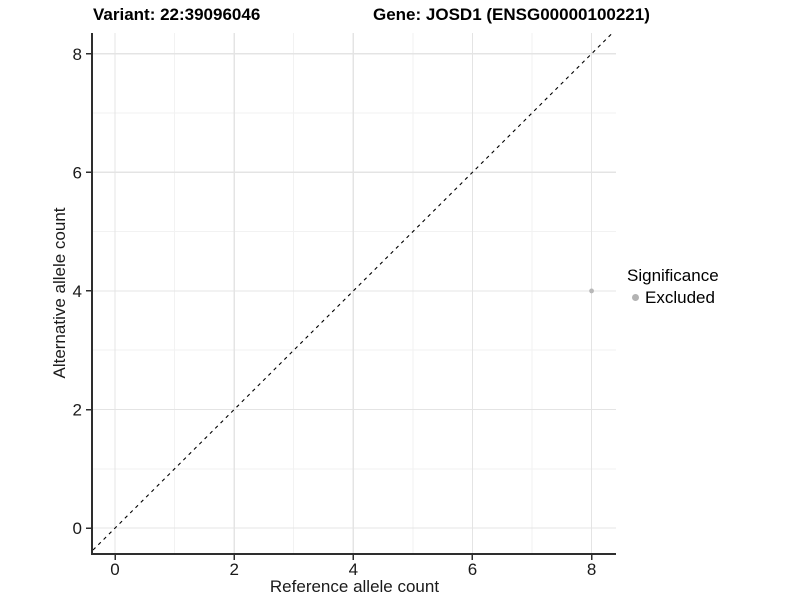  Describe the element at coordinates (472, 569) in the screenshot. I see `x-tick-label: 6` at that location.